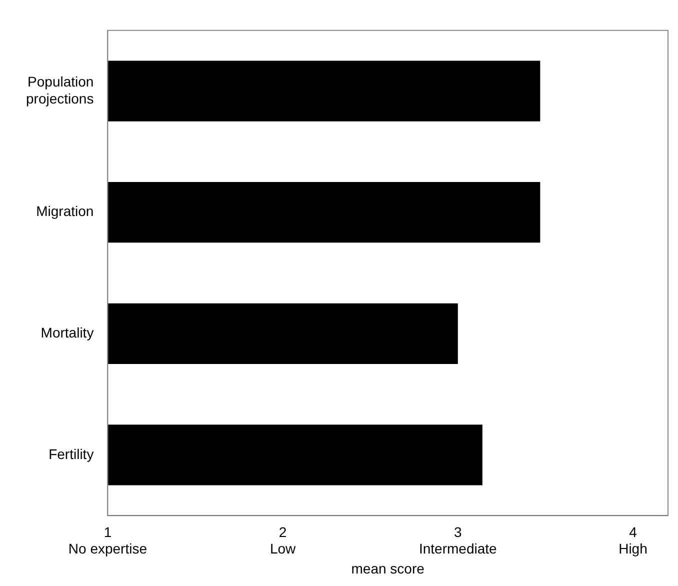  What do you see at coordinates (108, 540) in the screenshot?
I see `x-tick-label: 1 No expertise` at bounding box center [108, 540].